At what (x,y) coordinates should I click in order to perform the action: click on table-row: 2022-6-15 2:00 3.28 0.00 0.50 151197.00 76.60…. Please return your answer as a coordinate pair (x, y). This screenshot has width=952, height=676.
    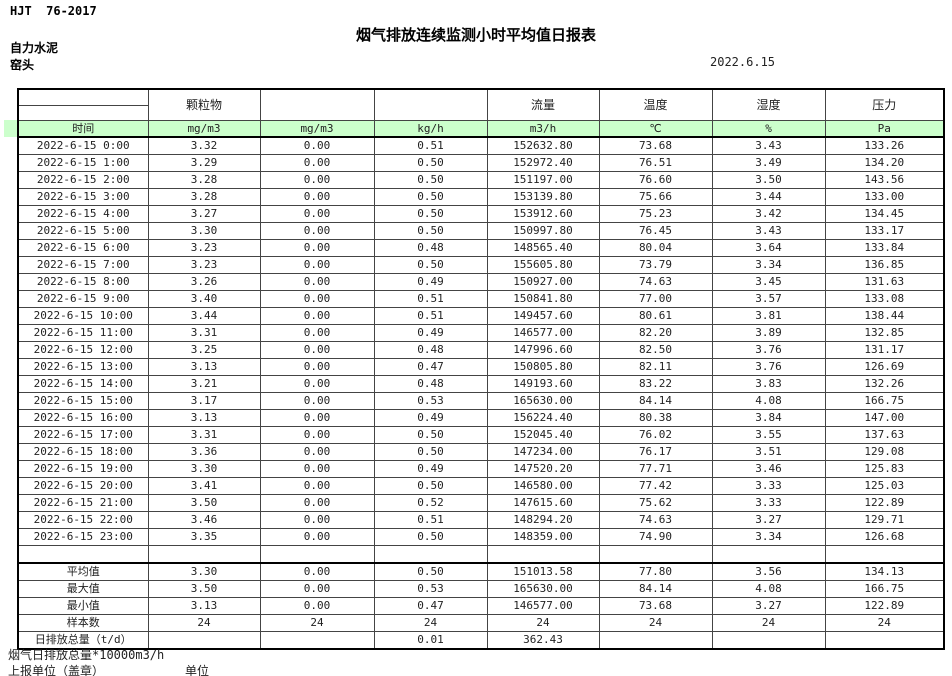
    Looking at the image, I should click on (481, 180).